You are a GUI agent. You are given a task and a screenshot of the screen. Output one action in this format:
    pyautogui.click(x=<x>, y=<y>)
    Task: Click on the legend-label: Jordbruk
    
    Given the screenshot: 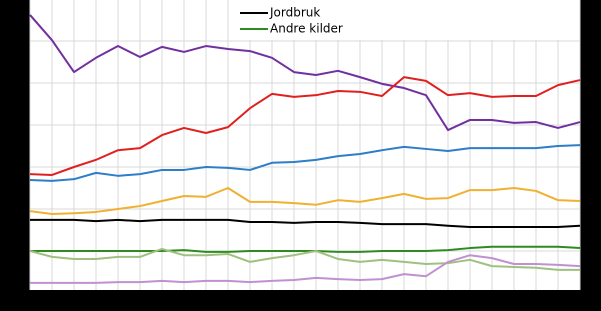 What is the action you would take?
    pyautogui.click(x=294, y=13)
    